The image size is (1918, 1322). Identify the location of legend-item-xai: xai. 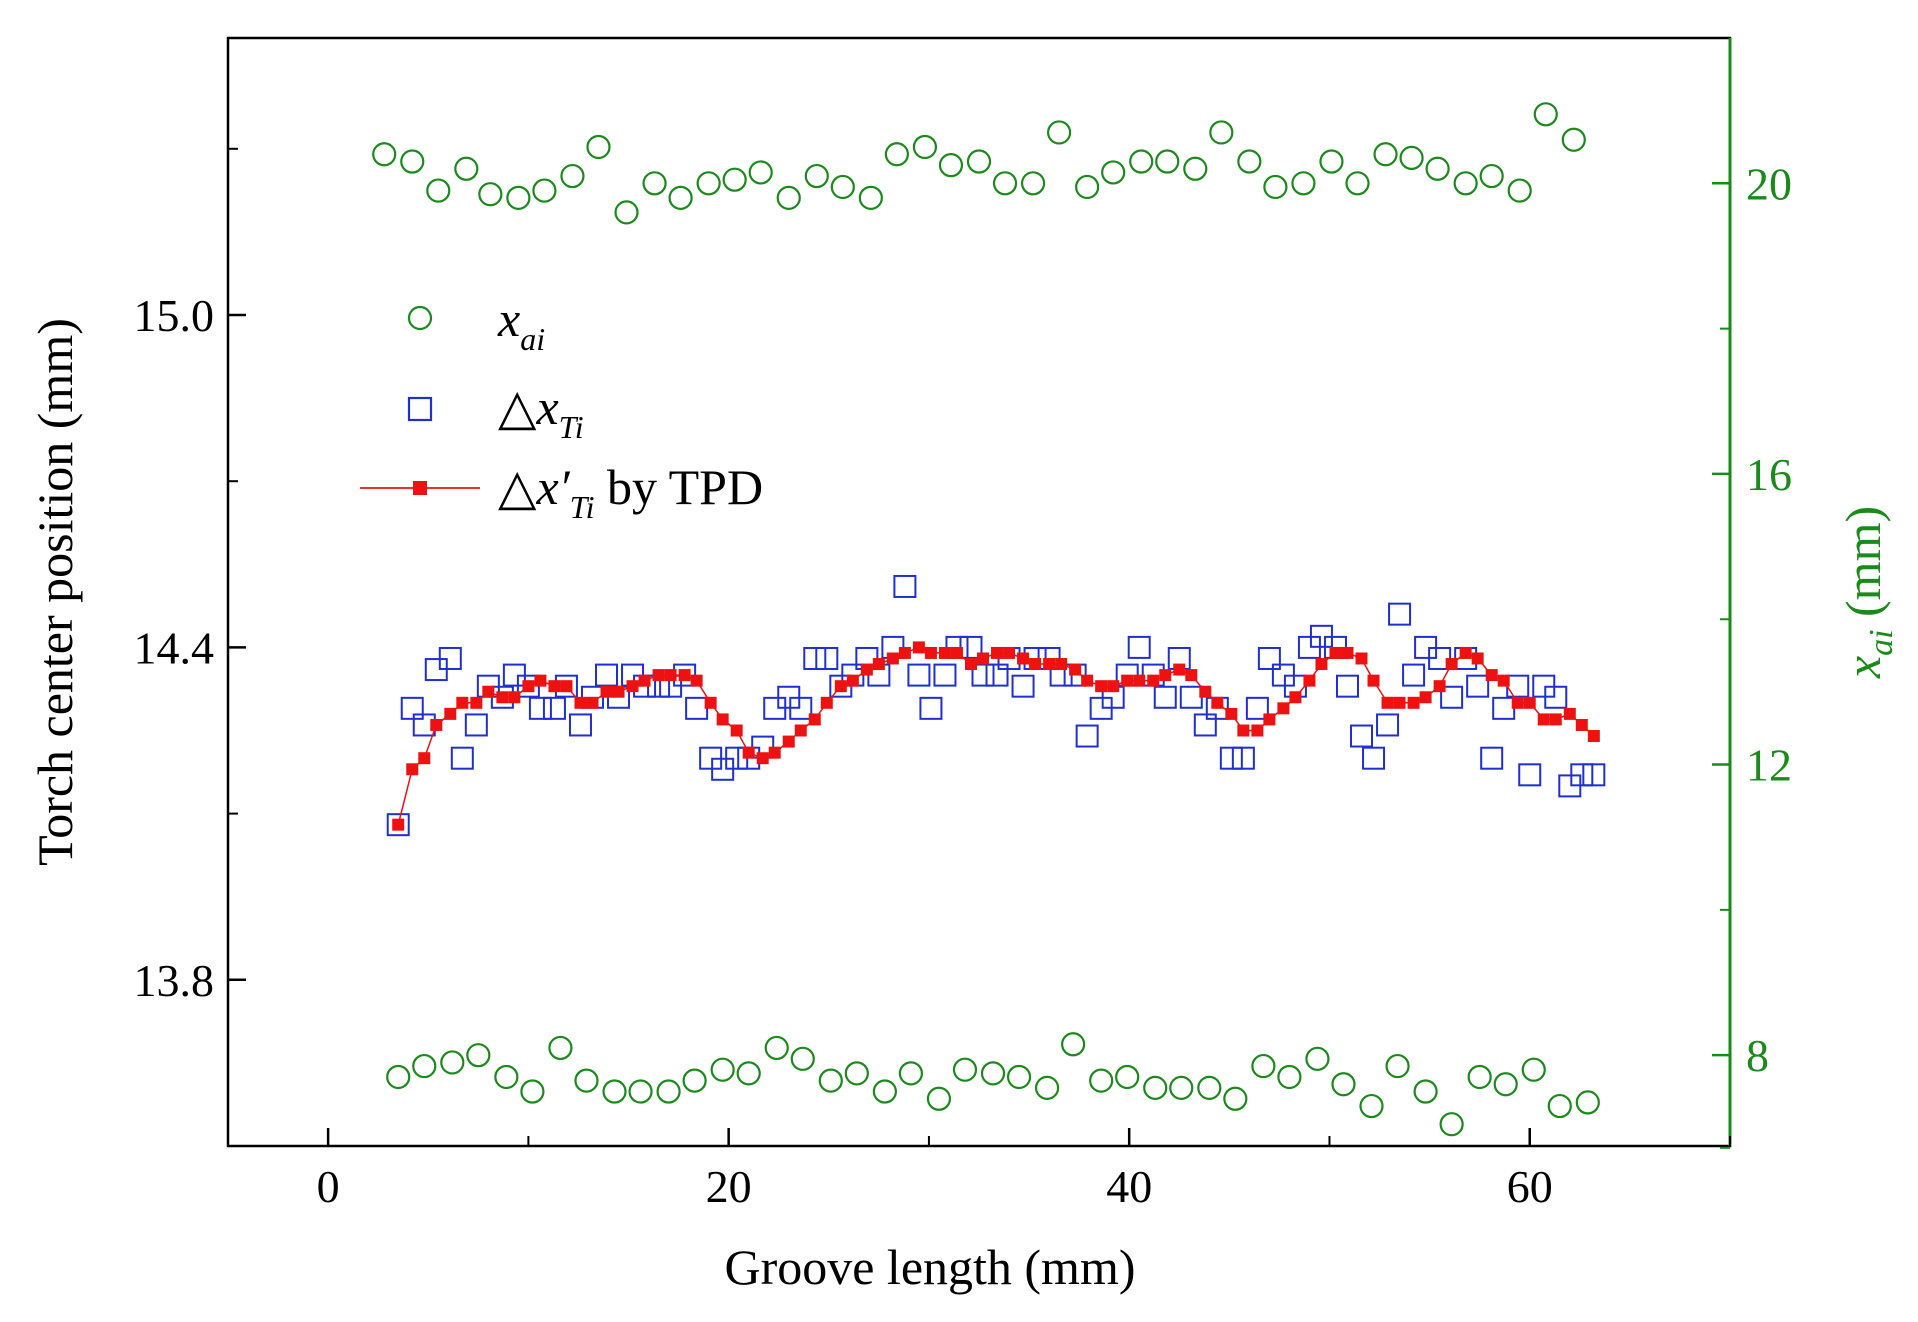
(476, 324).